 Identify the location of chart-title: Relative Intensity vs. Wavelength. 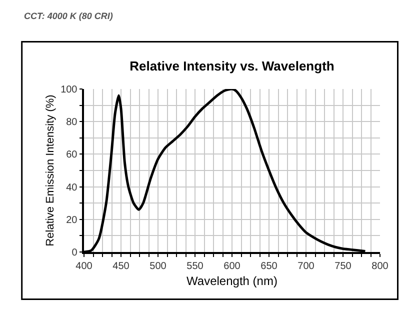
(232, 66).